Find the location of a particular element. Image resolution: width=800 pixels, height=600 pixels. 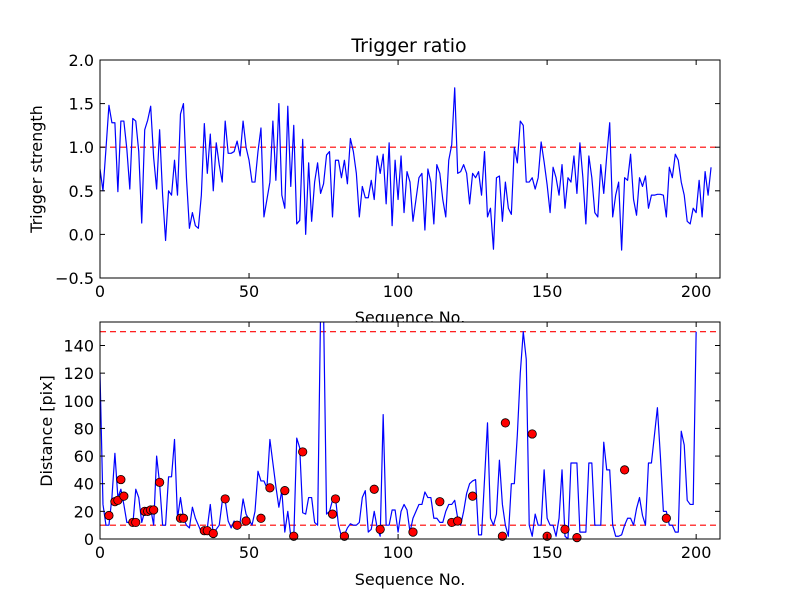

y-tick-label: 60 is located at coordinates (84, 456).